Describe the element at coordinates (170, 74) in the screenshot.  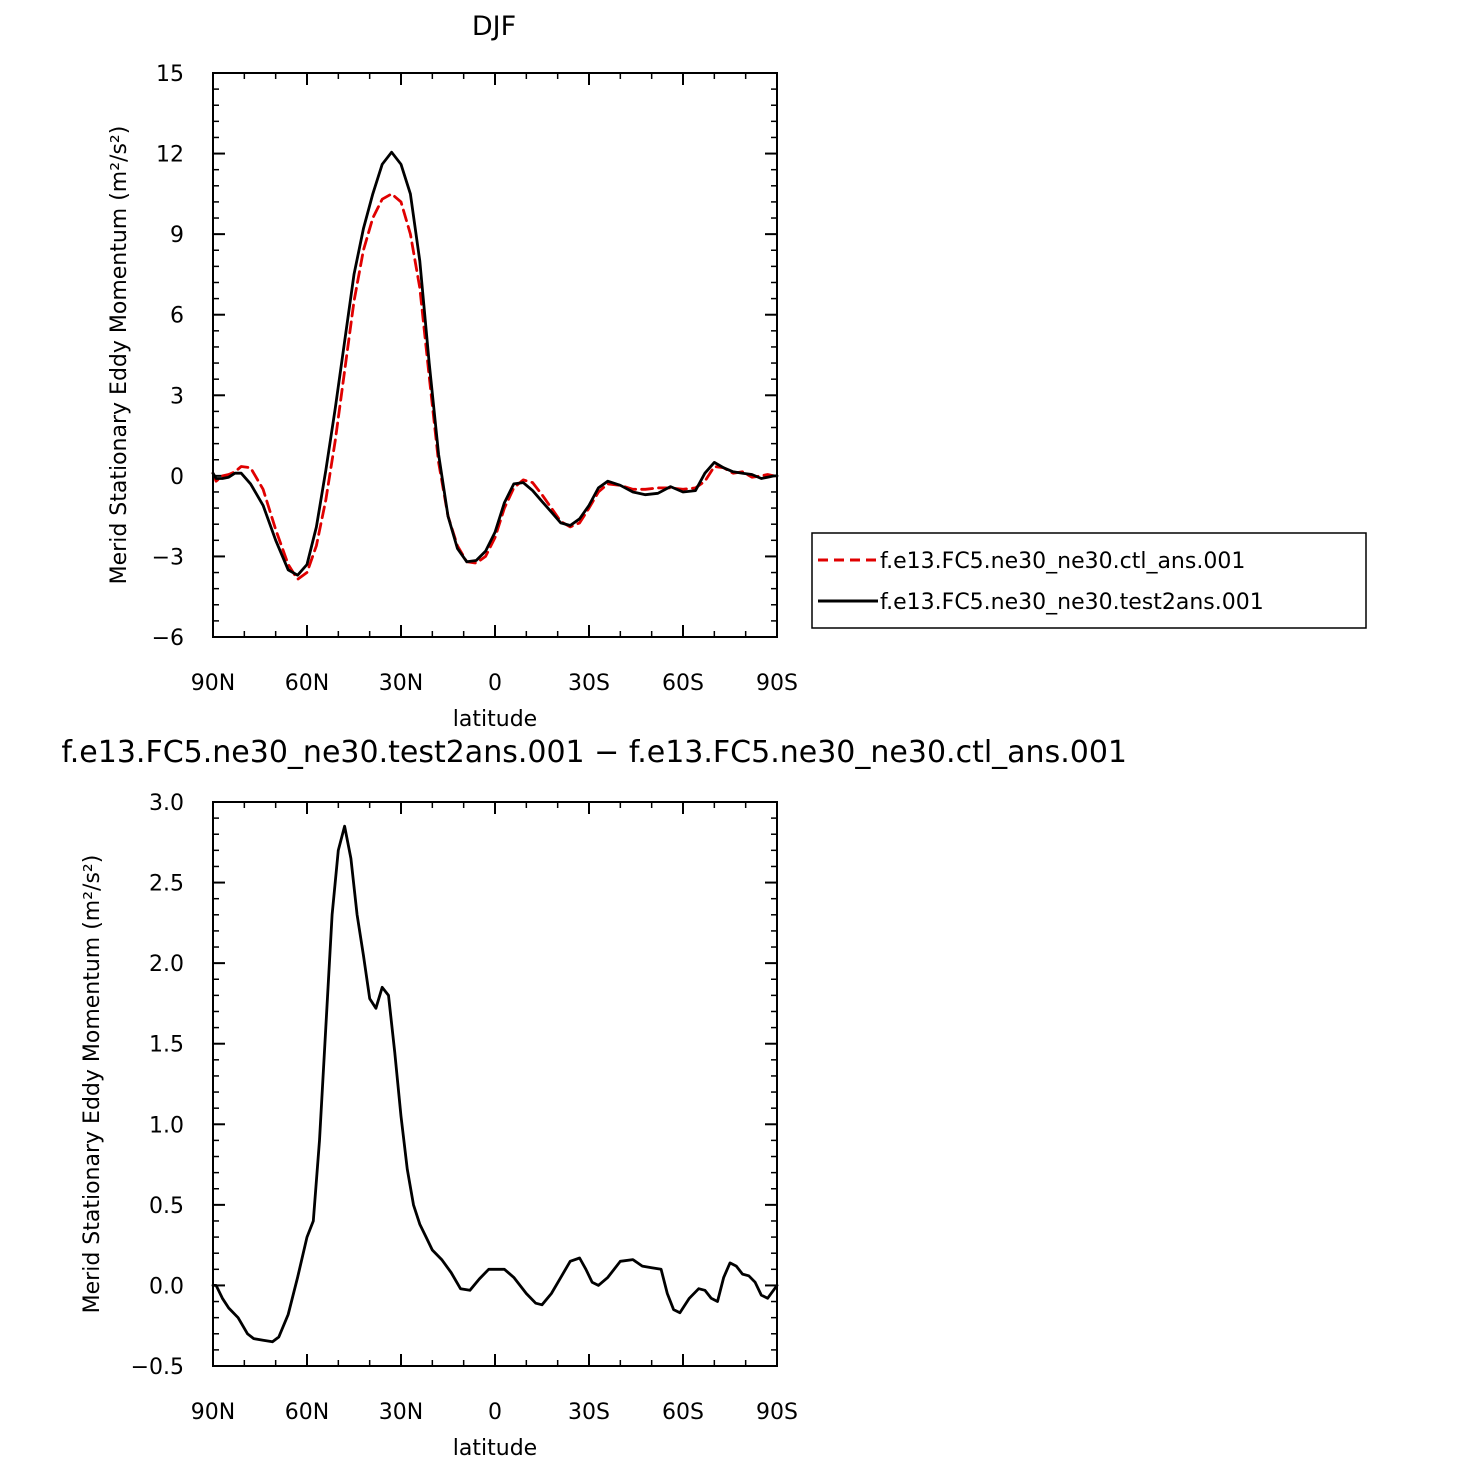
I see `top-y-tick-label: 15` at that location.